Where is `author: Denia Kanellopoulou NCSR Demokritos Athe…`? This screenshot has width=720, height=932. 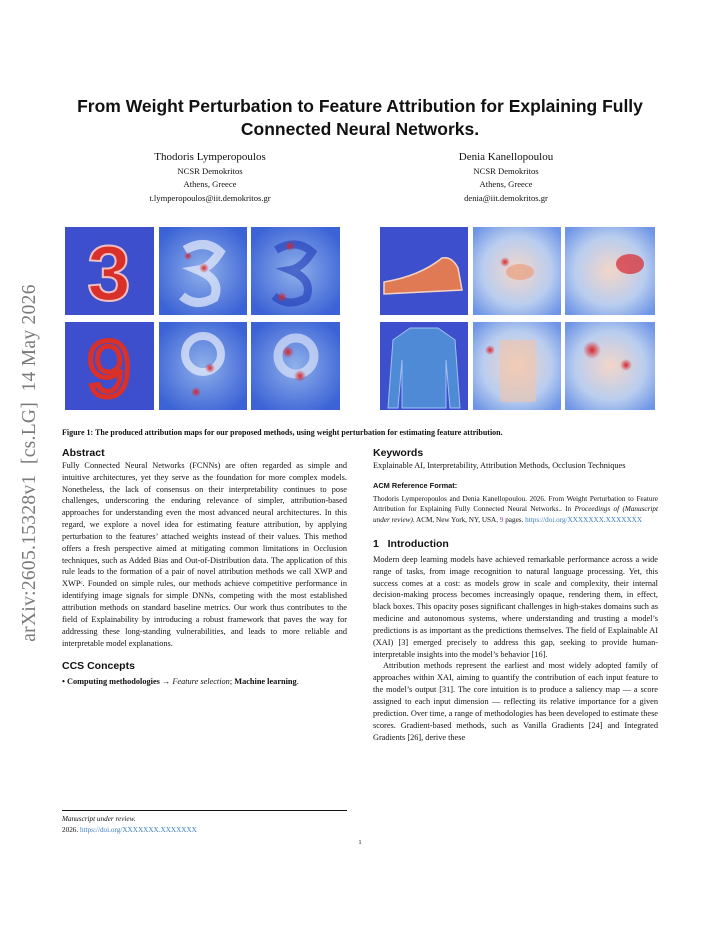 author: Denia Kanellopoulou NCSR Demokritos Athe… is located at coordinates (506, 178).